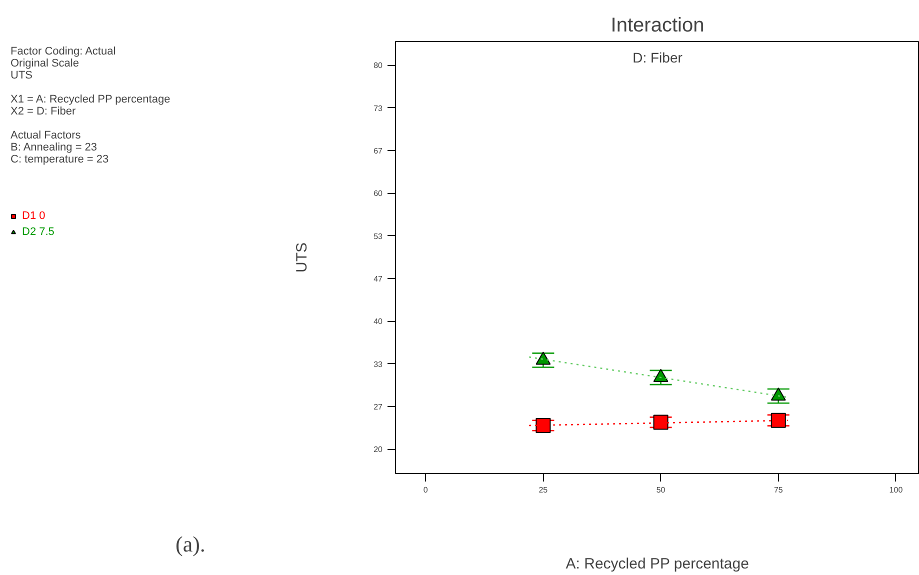 The height and width of the screenshot is (575, 919). Describe the element at coordinates (379, 449) in the screenshot. I see `y-tick-label: 20` at that location.